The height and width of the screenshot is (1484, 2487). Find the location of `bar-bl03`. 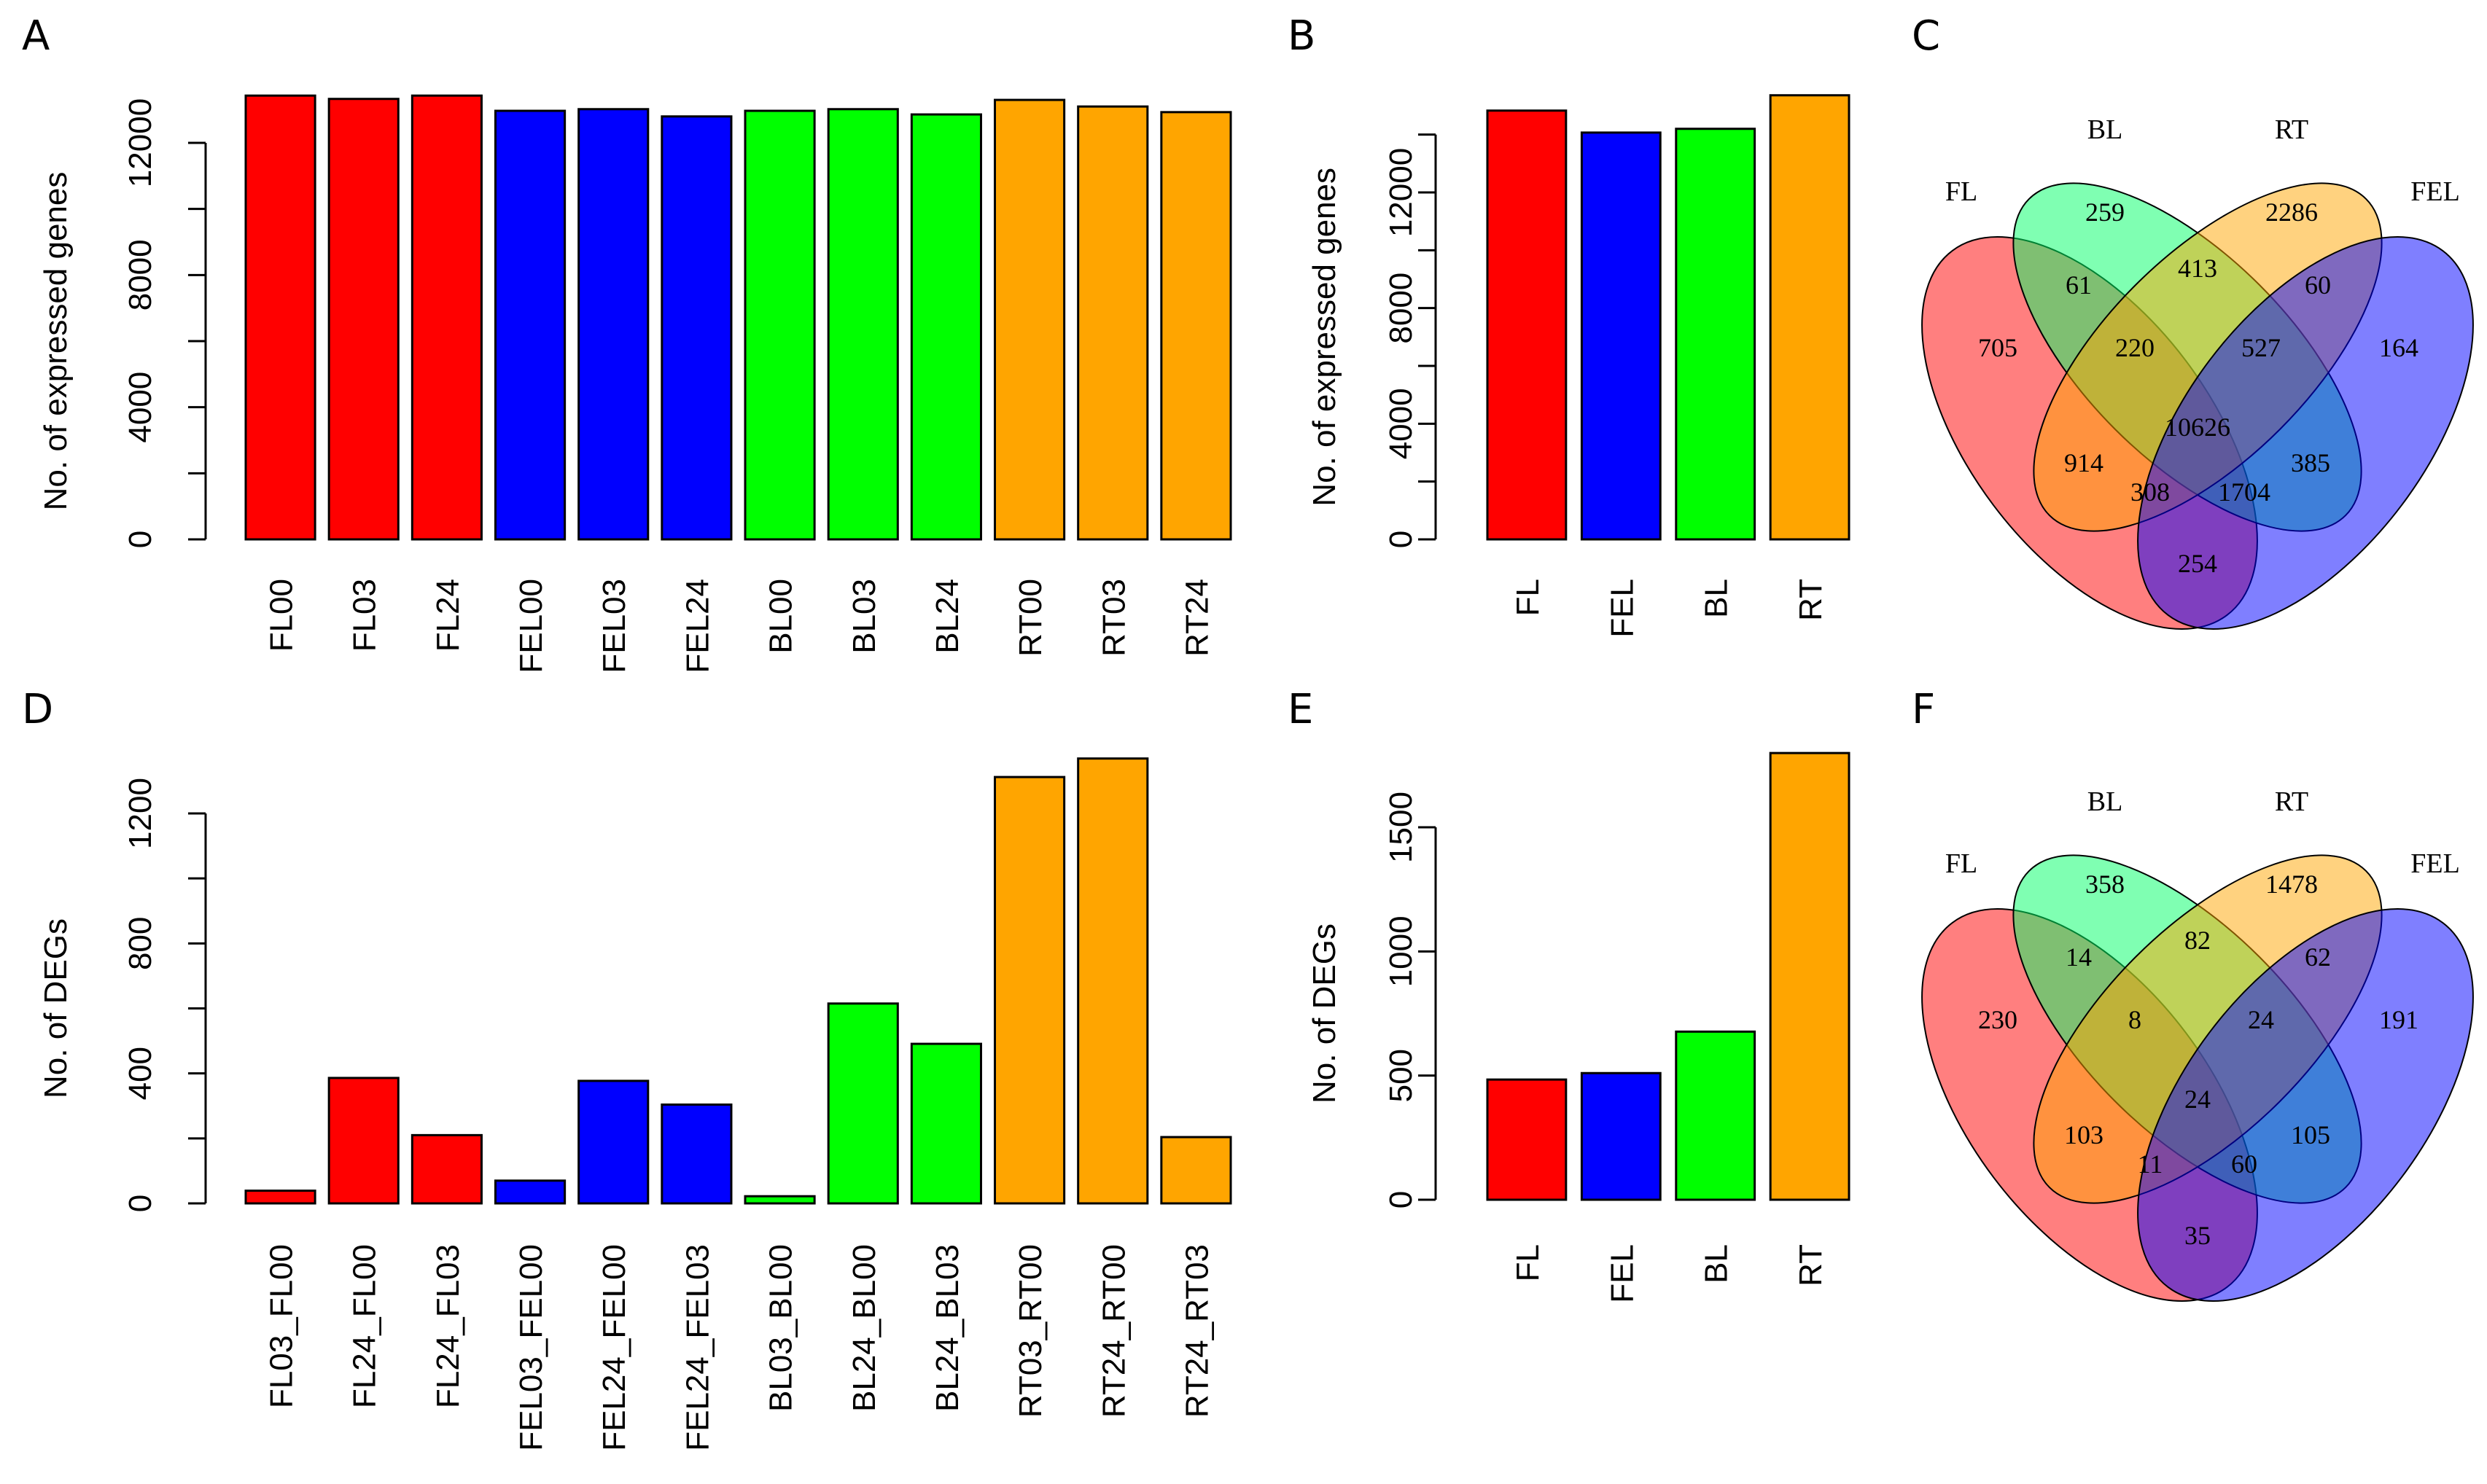

bar-bl03 is located at coordinates (863, 324).